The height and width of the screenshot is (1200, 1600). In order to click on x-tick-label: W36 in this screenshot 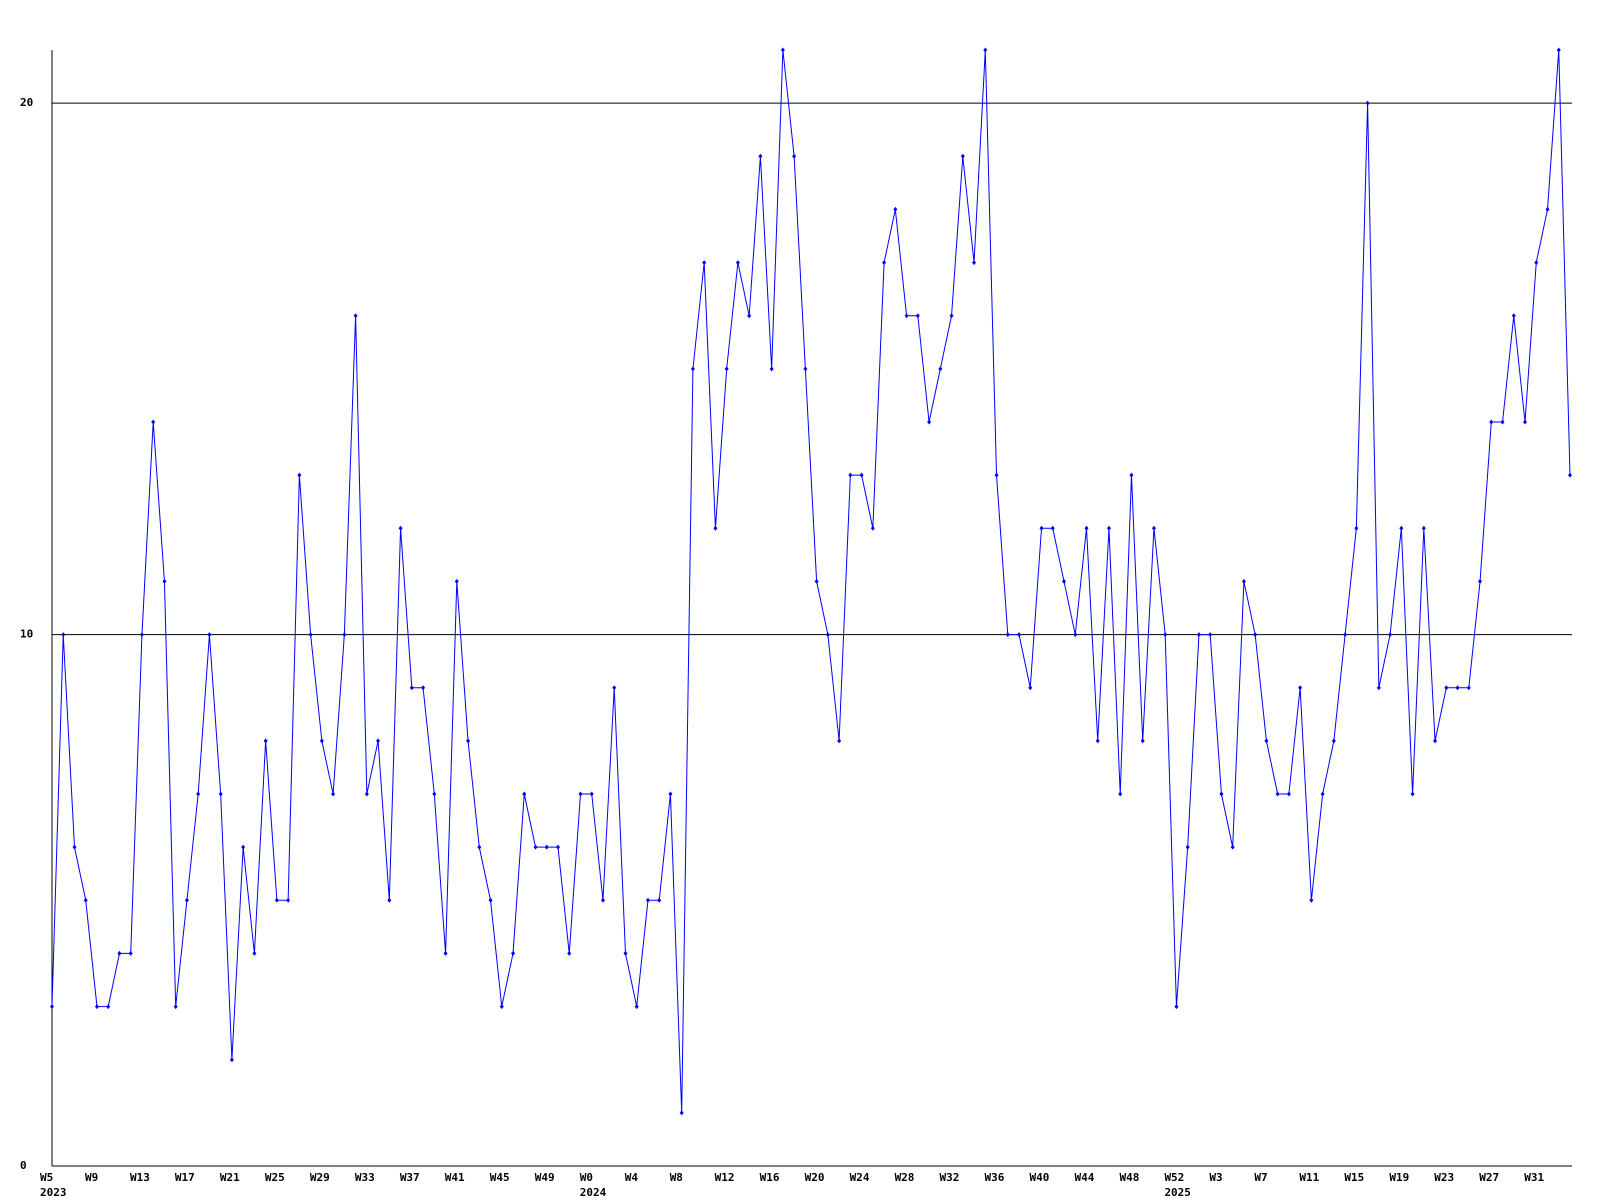, I will do `click(995, 1177)`.